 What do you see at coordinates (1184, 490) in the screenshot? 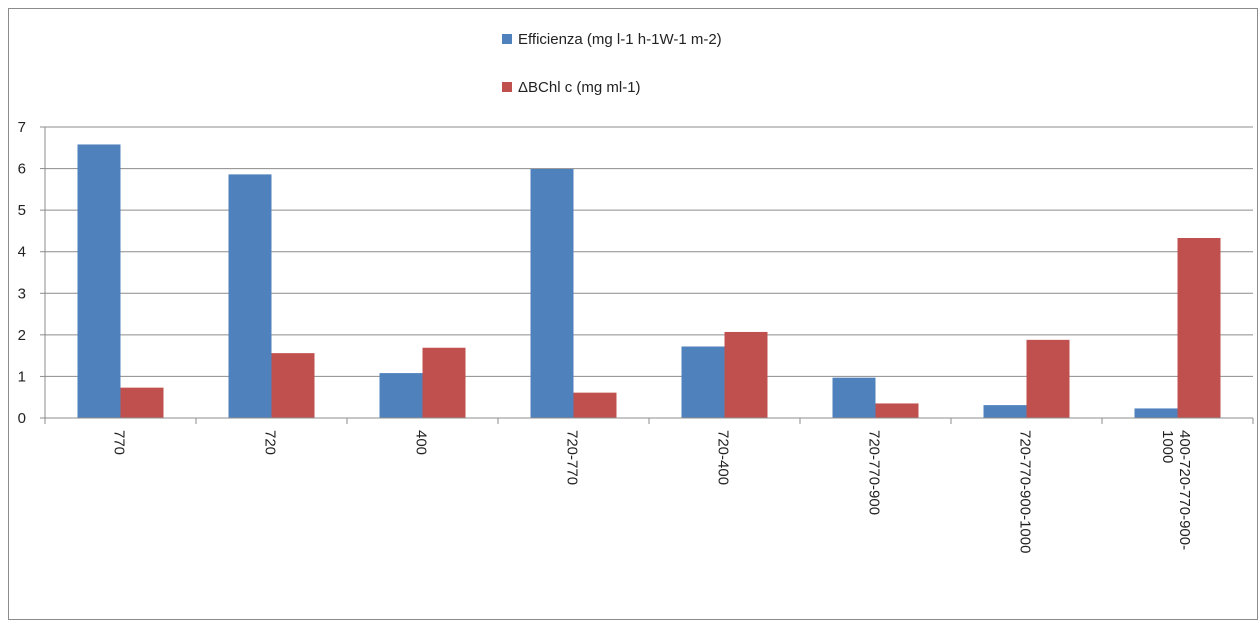
I see `x-tick-label-7-line0: 400-720-770-900-` at bounding box center [1184, 490].